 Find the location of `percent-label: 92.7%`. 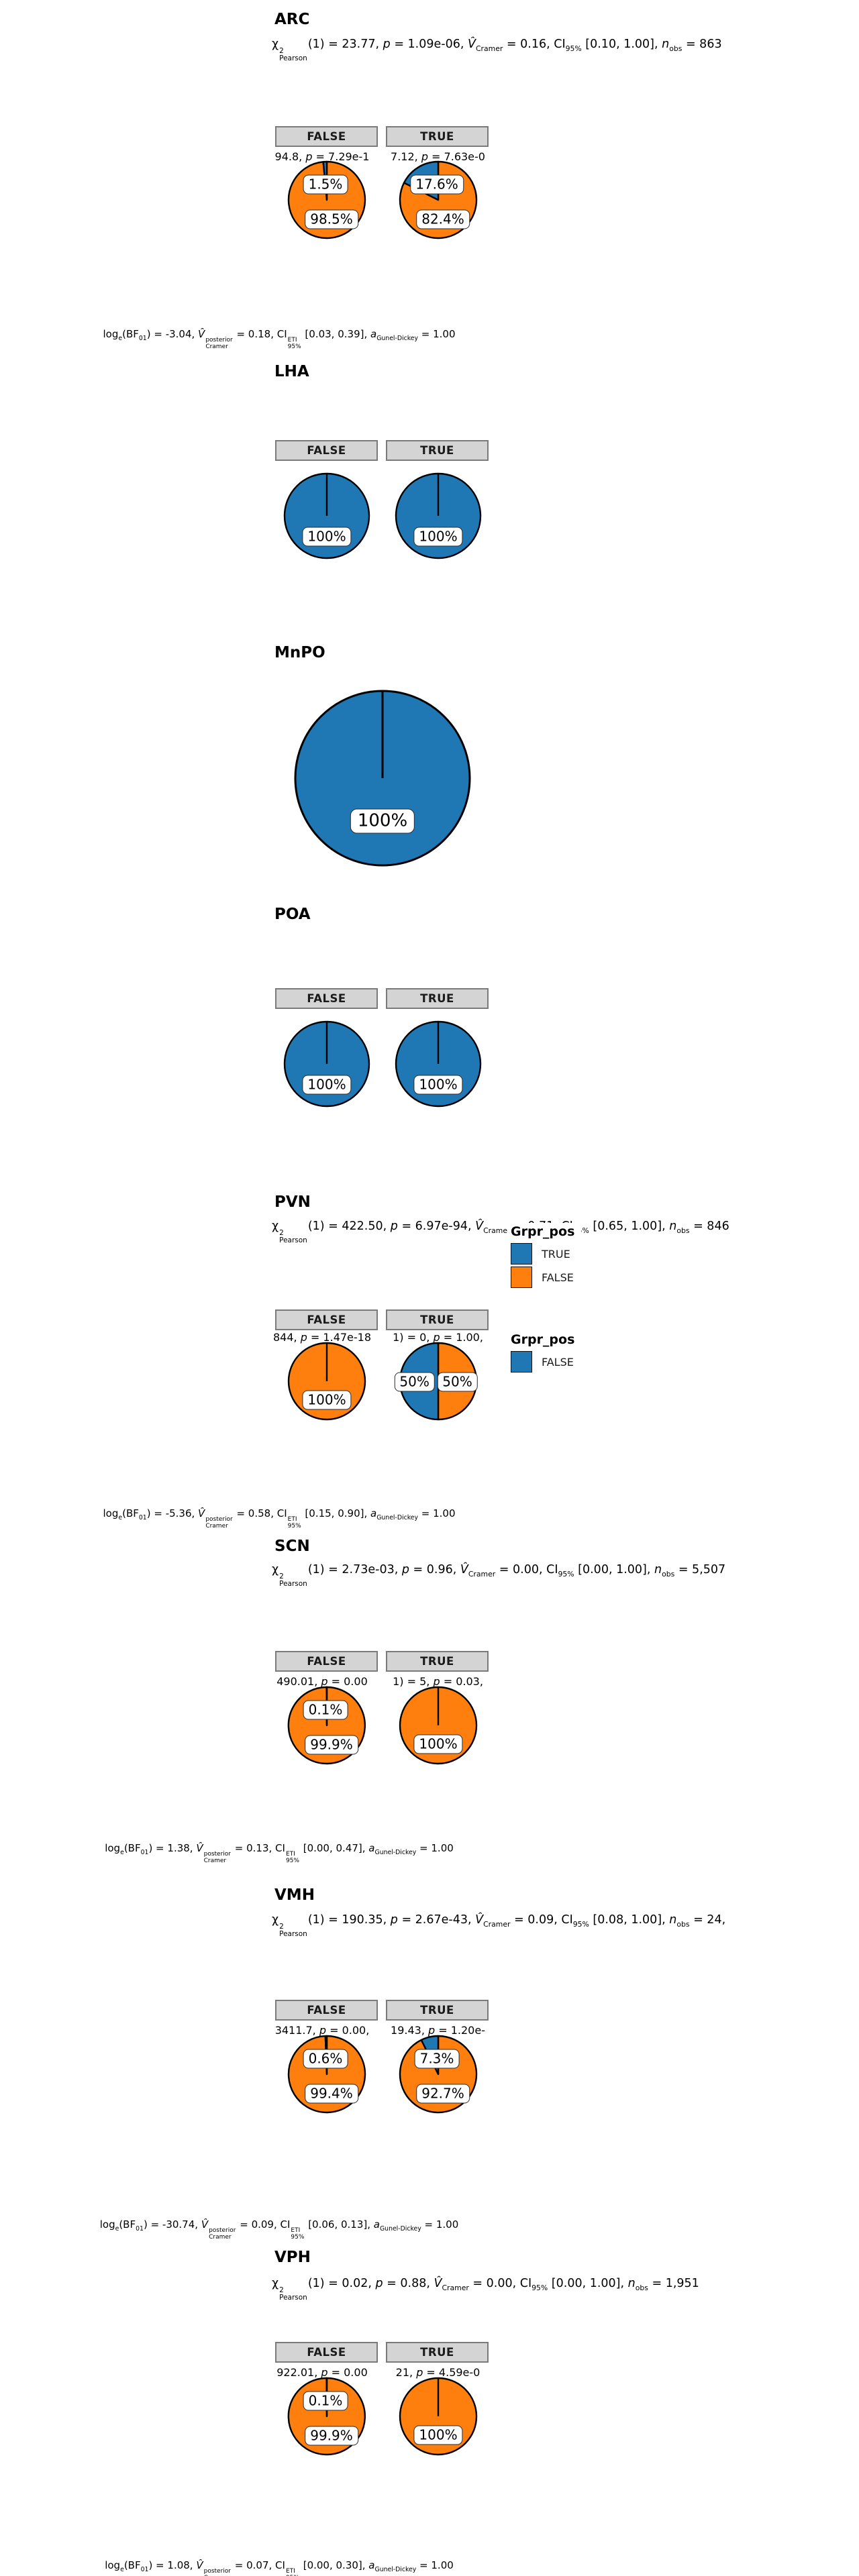

percent-label: 92.7% is located at coordinates (443, 2093).